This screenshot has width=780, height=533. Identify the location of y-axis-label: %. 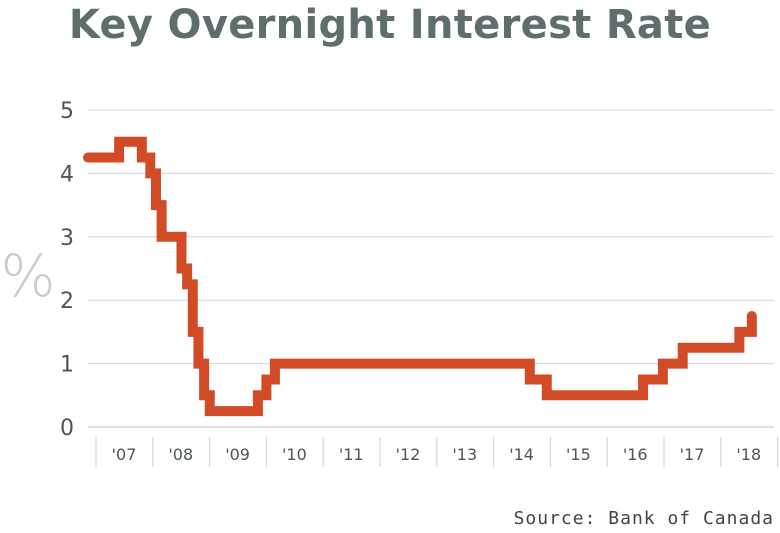
(27, 276).